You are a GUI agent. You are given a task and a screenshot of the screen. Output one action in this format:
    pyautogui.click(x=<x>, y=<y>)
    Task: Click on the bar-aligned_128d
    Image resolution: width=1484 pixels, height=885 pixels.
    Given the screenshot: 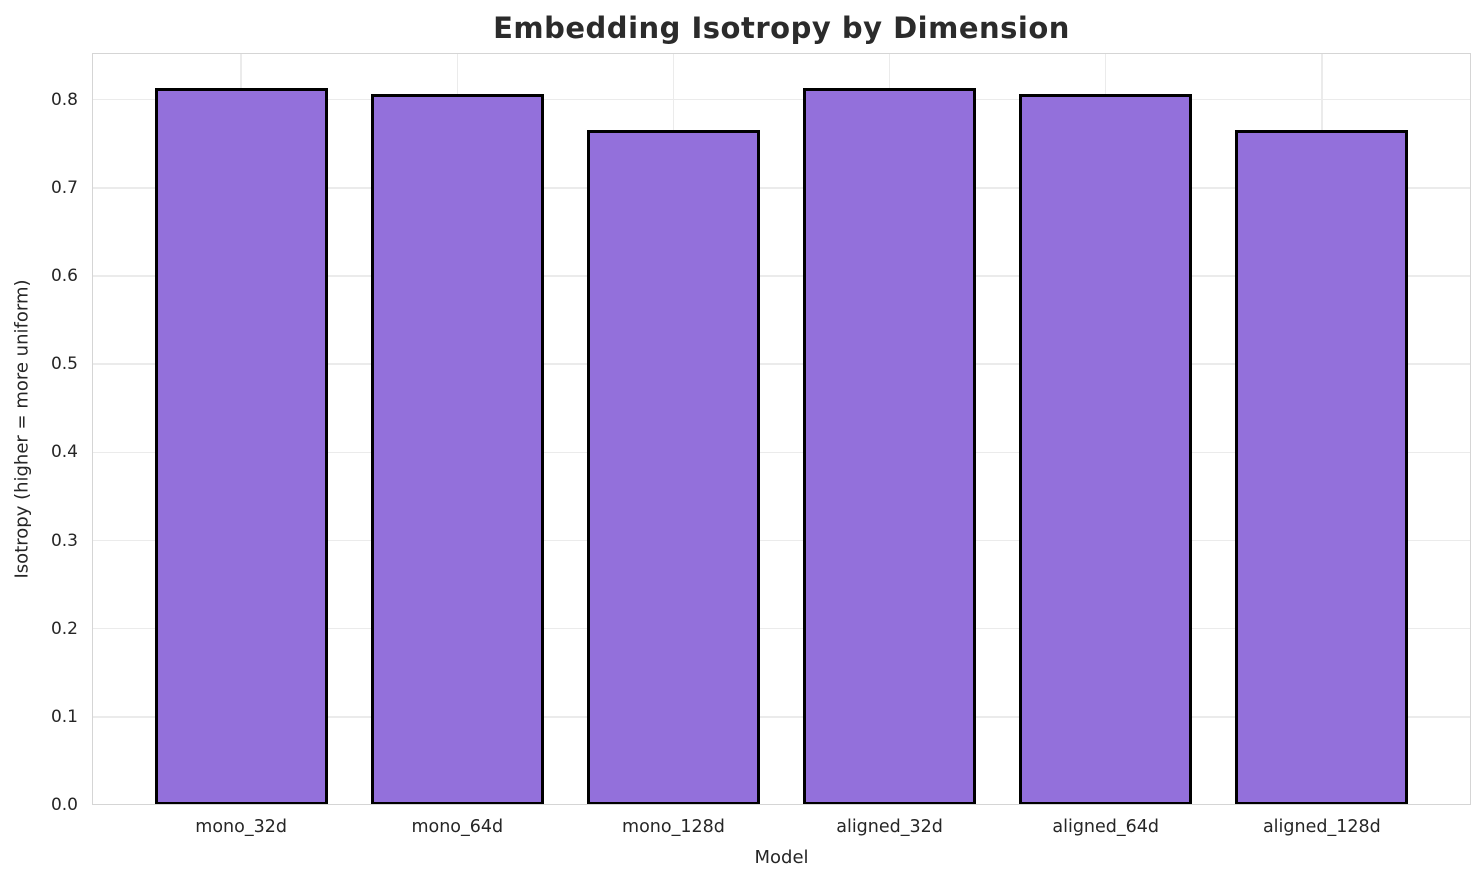 What is the action you would take?
    pyautogui.click(x=1322, y=467)
    